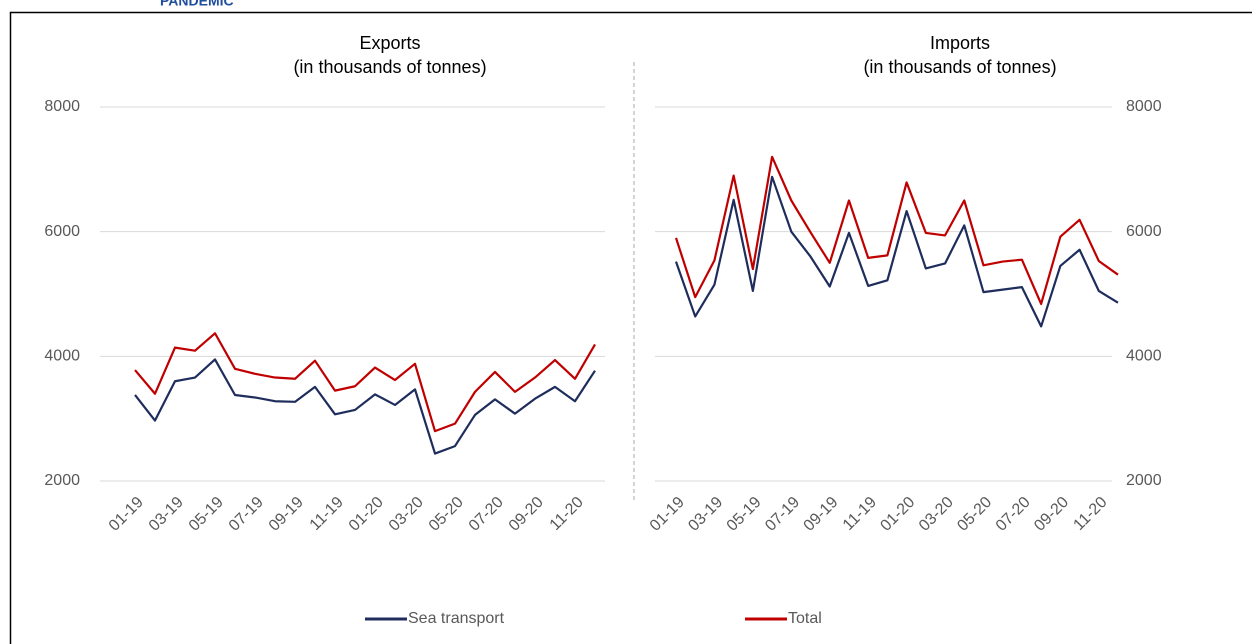 Image resolution: width=1252 pixels, height=644 pixels. Describe the element at coordinates (805, 618) in the screenshot. I see `legend-label: Total` at that location.